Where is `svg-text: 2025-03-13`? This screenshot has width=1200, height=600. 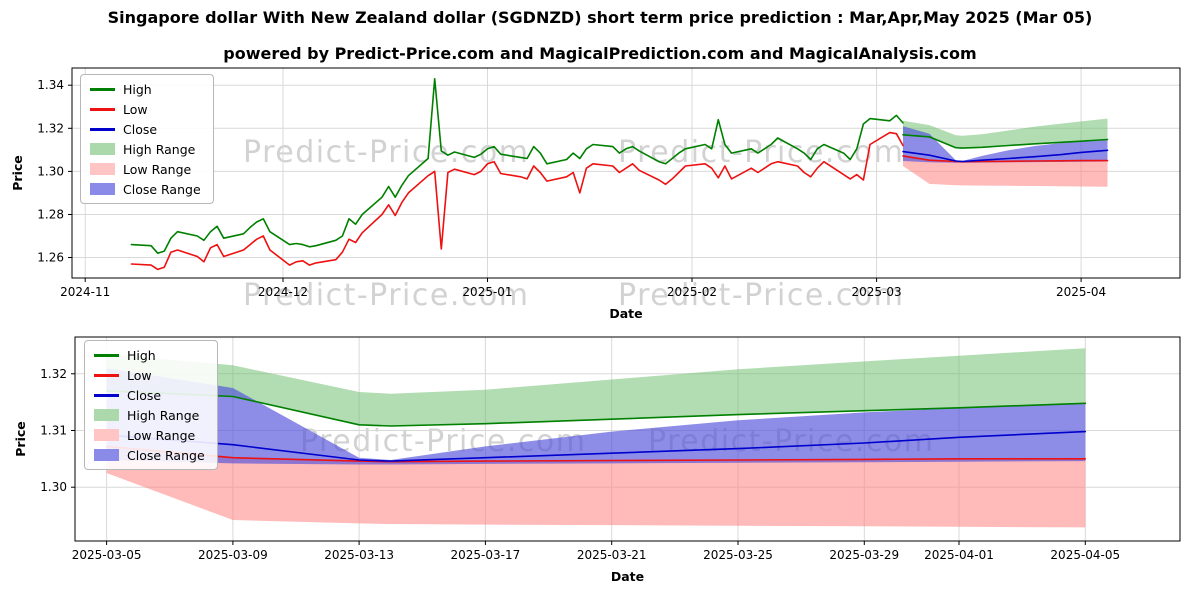
svg-text: 2025-03-13 is located at coordinates (359, 555).